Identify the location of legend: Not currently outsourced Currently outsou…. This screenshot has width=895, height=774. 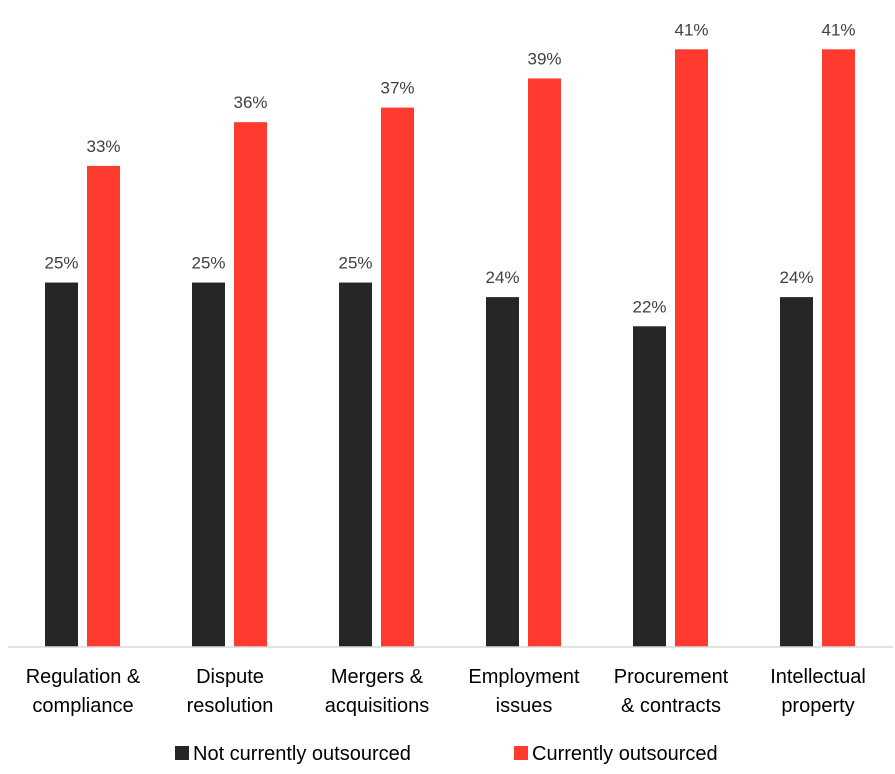
(446, 754).